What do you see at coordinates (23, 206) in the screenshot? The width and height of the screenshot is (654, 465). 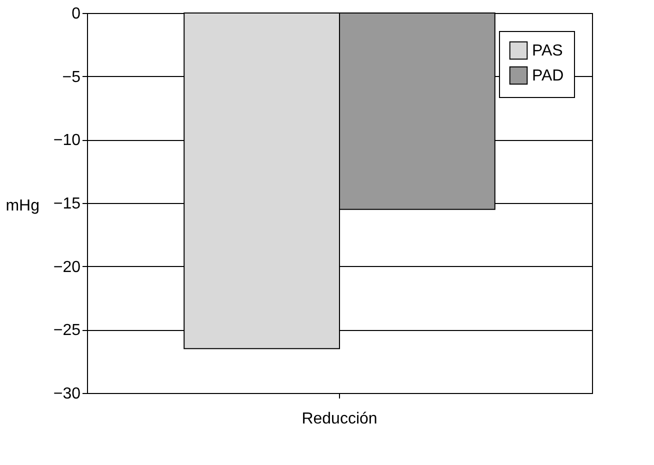 I see `y-axis-title: mHg` at bounding box center [23, 206].